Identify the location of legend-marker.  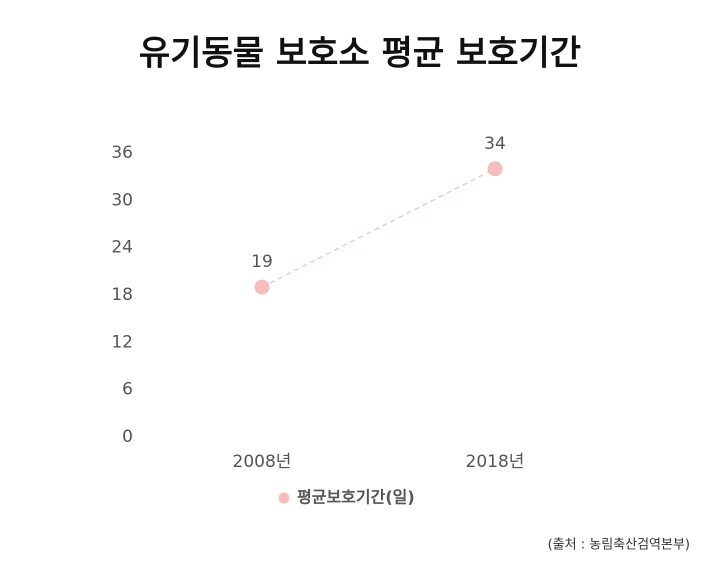
(284, 498).